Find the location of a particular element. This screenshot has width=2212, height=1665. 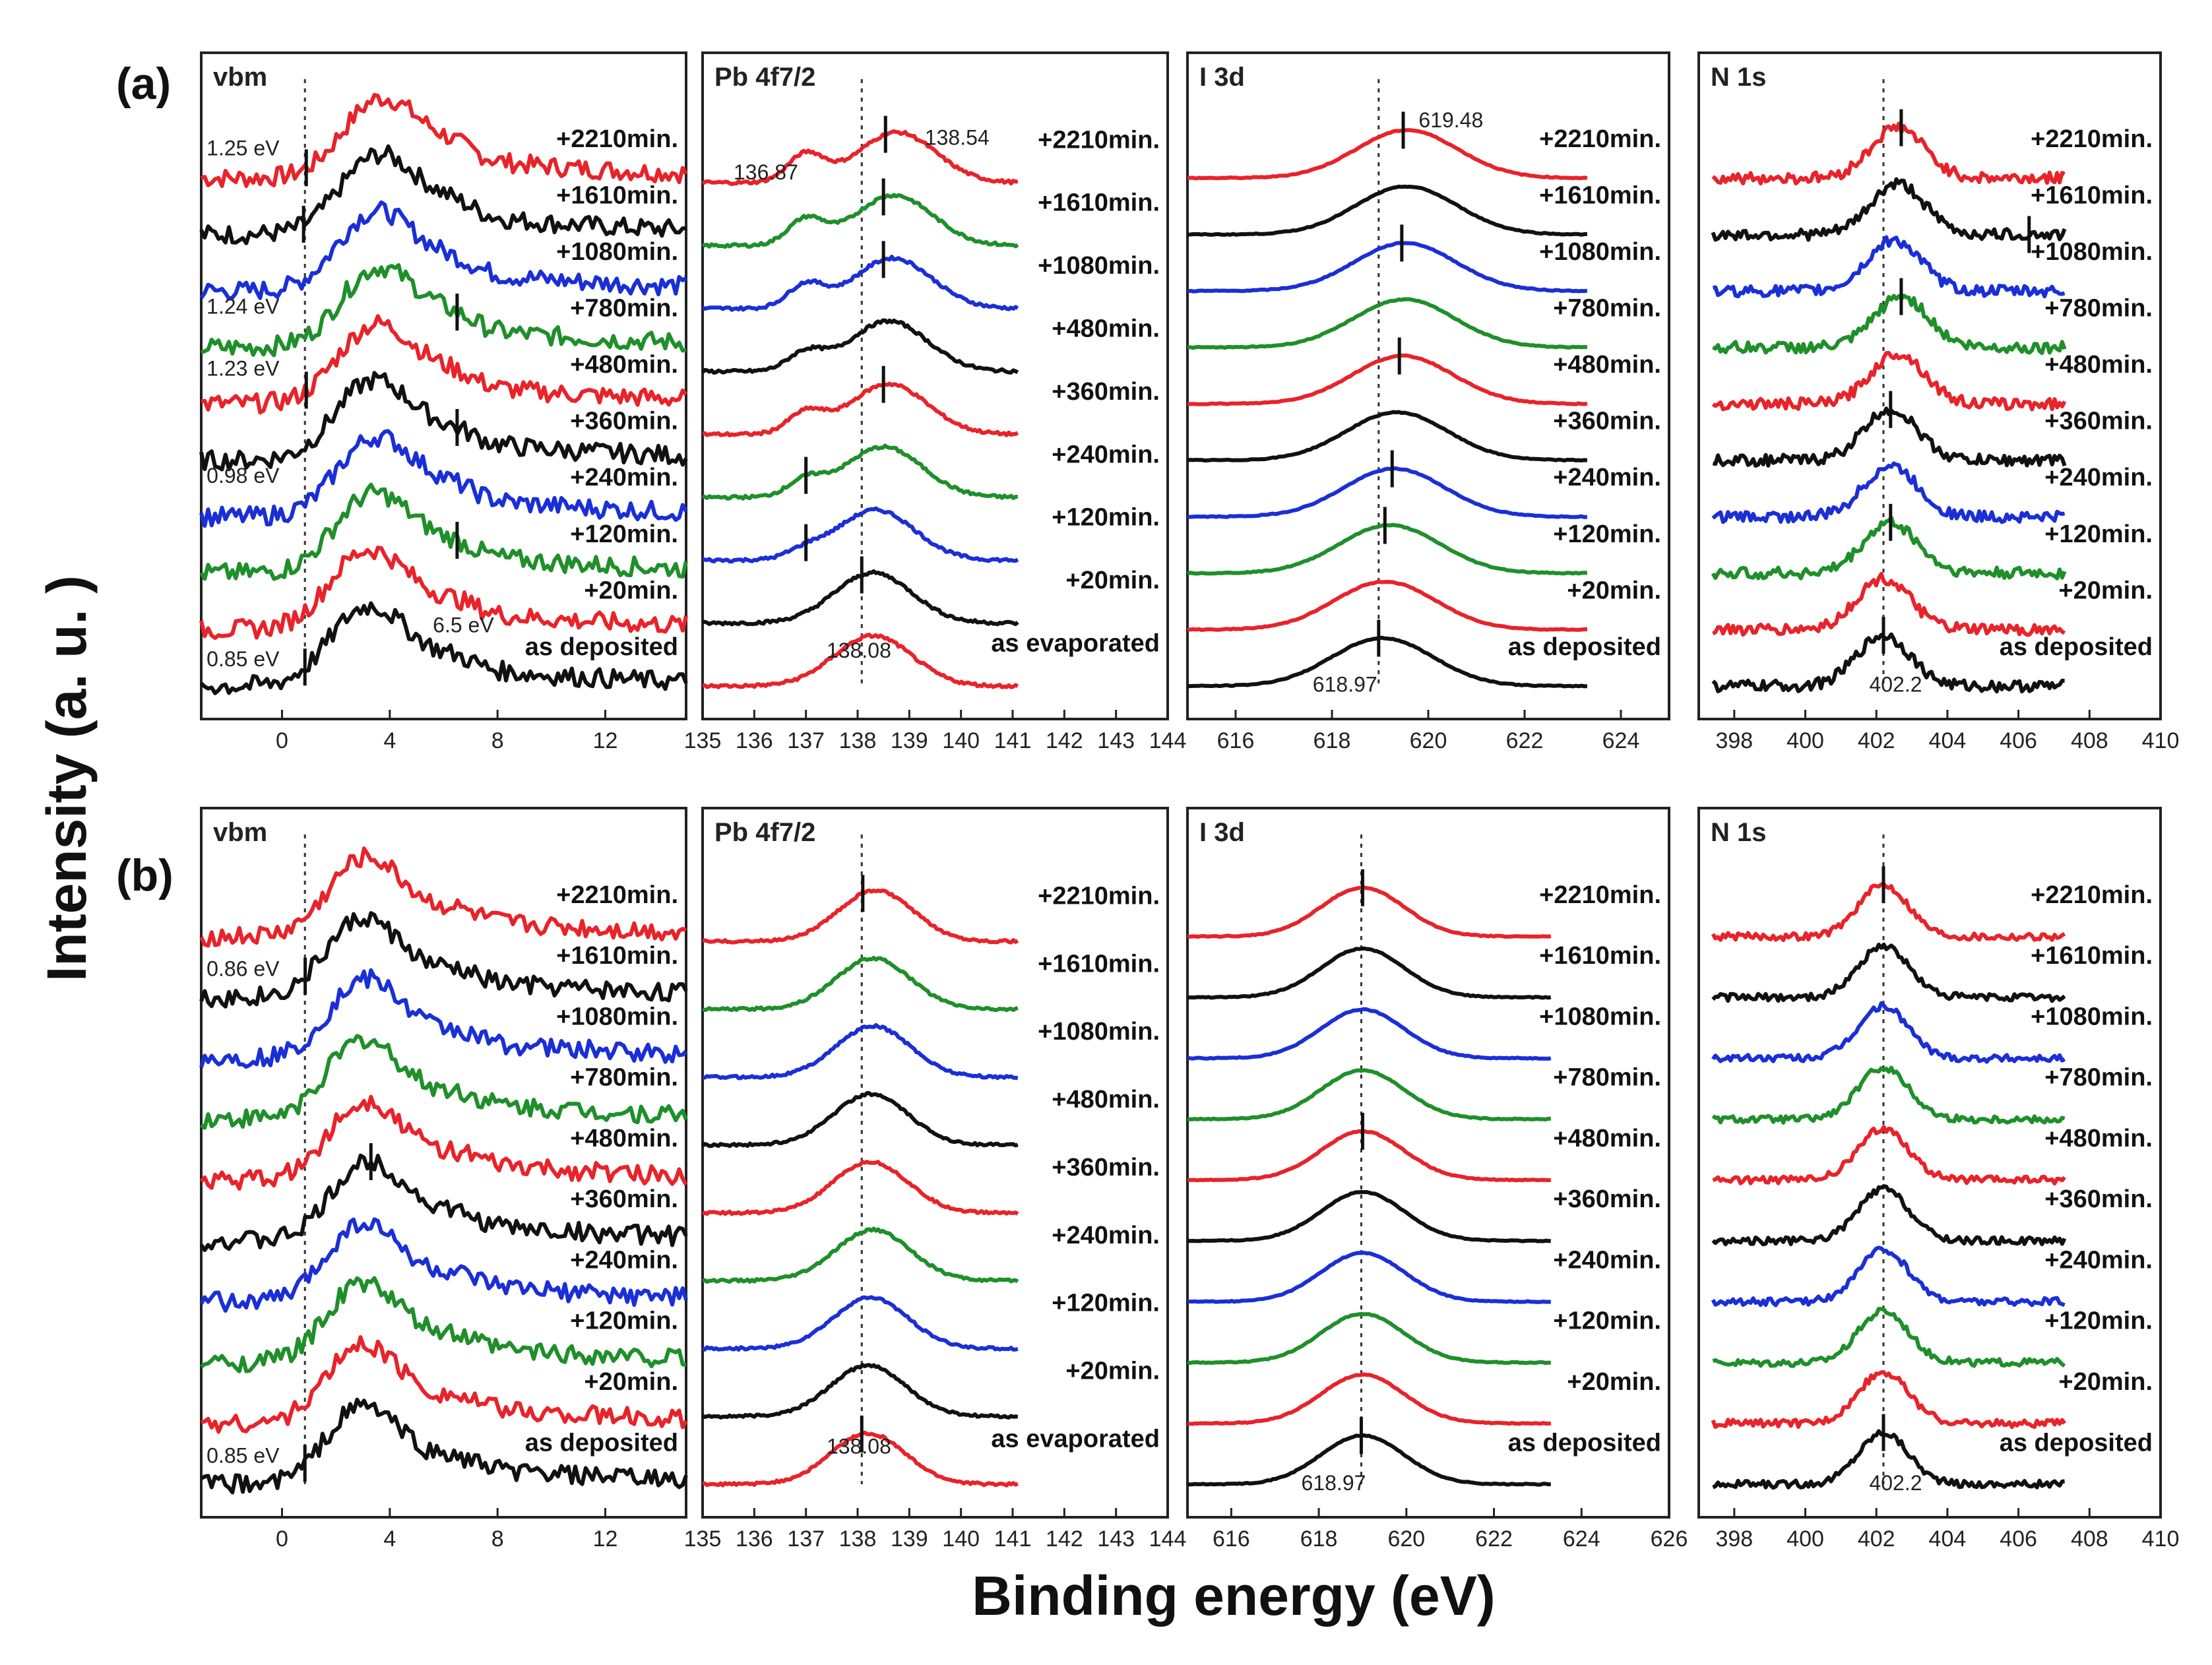

x-tick-label: 139 is located at coordinates (909, 740).